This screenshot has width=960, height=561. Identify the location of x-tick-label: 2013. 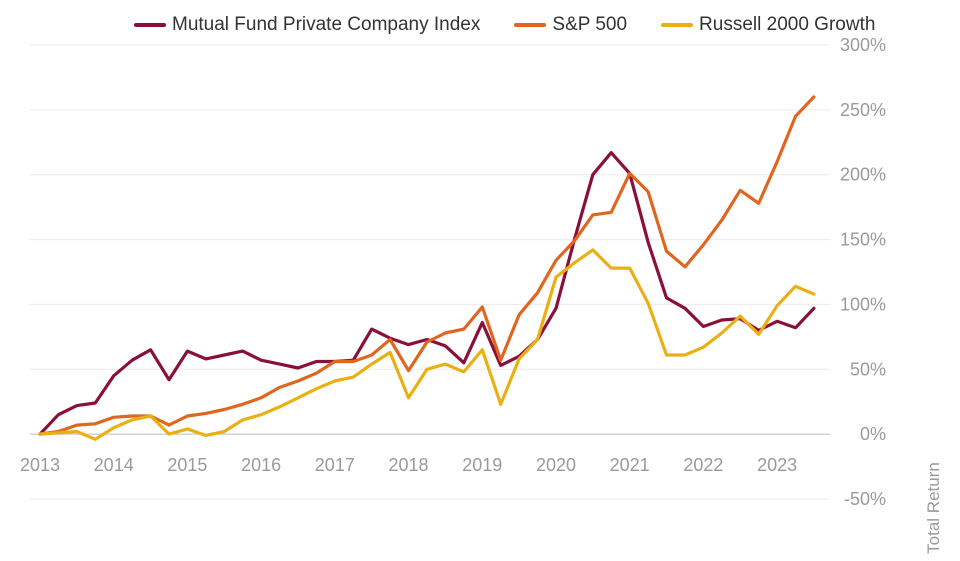
(40, 465).